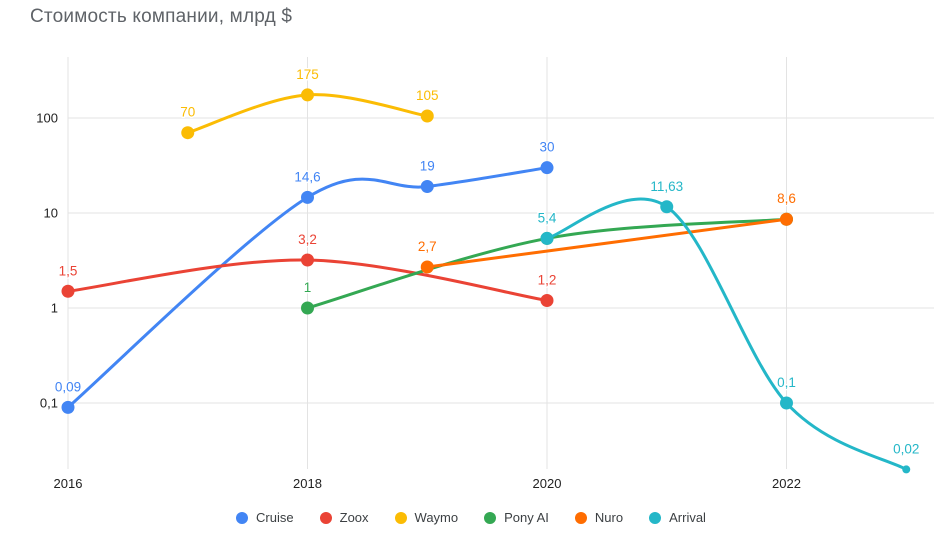 Image resolution: width=942 pixels, height=548 pixels. I want to click on legend-item-waymo: Waymo, so click(426, 517).